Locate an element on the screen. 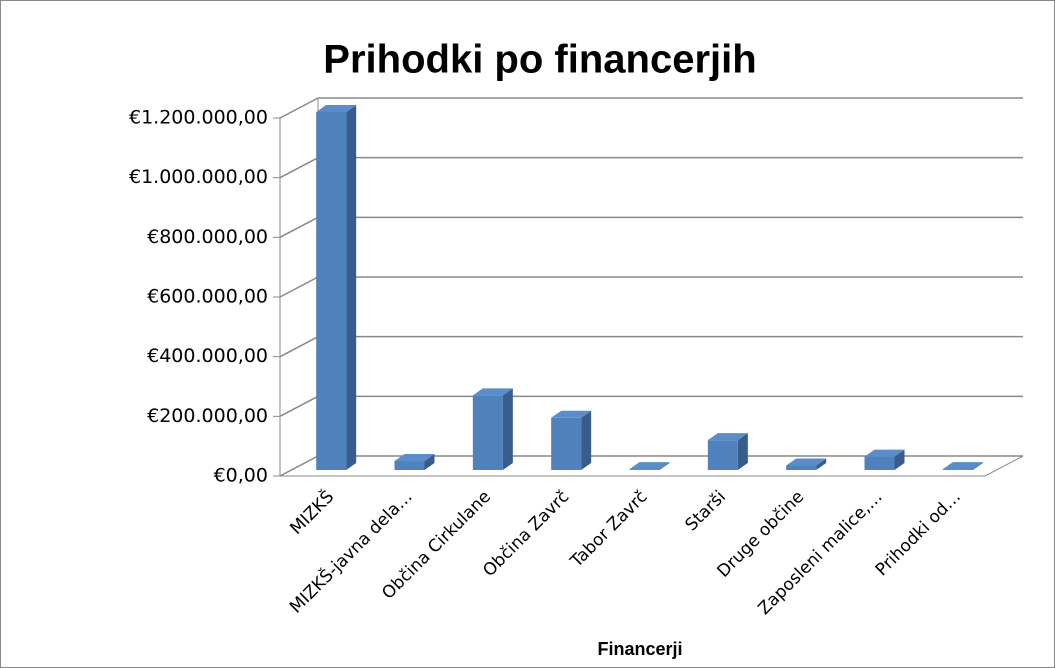 Image resolution: width=1055 pixels, height=668 pixels. chart-title: Prihodki po financerjih is located at coordinates (539, 60).